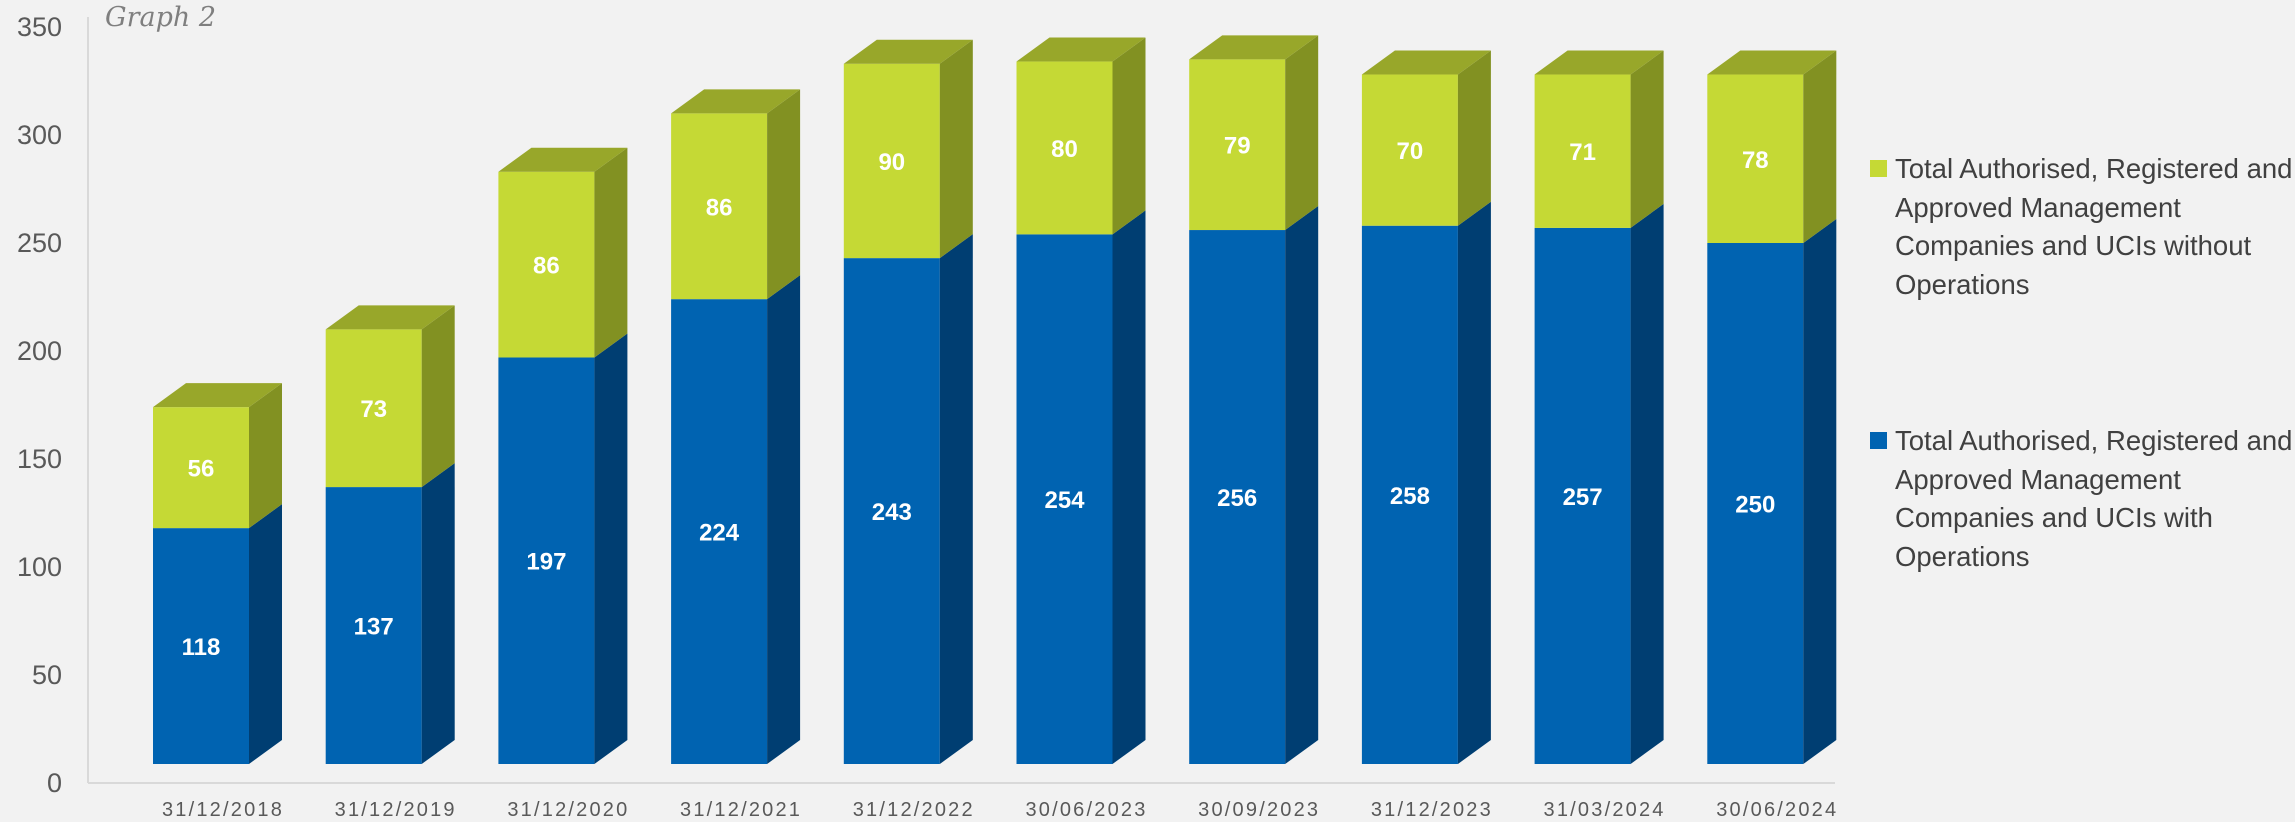  I want to click on data-label-with-operations: 258, so click(1410, 496).